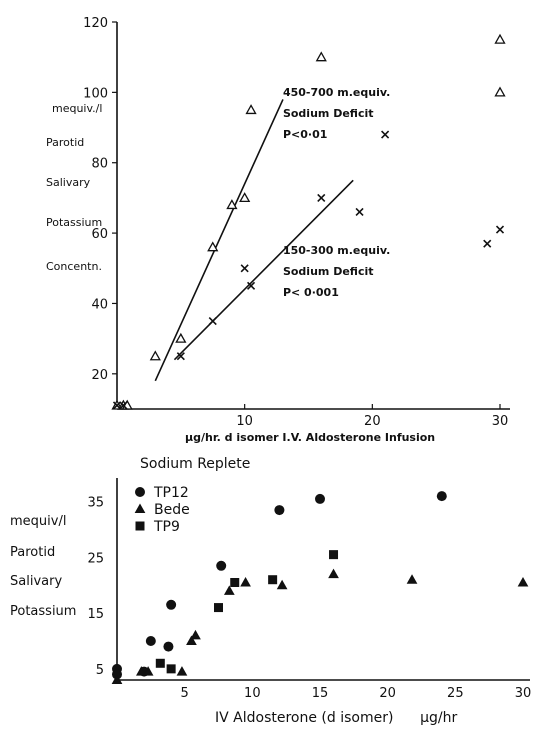  What do you see at coordinates (500, 421) in the screenshot?
I see `top-x-tick-label: 30` at bounding box center [500, 421].